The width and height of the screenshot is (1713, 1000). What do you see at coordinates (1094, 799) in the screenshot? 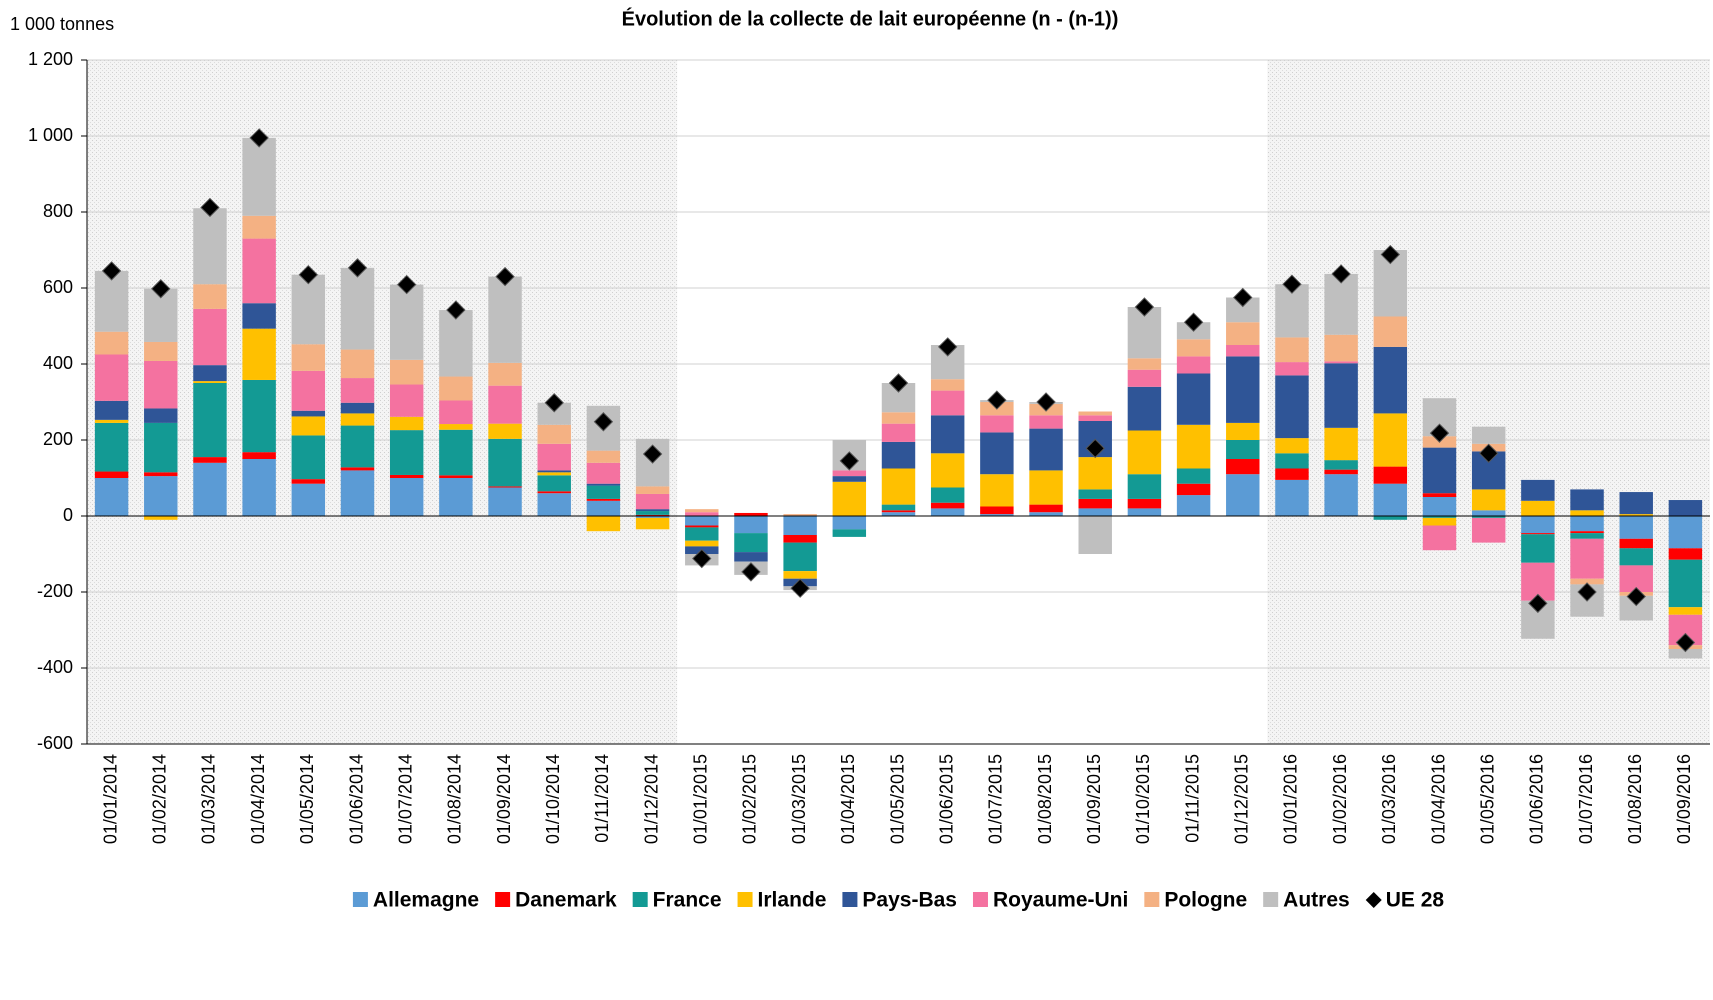
I see `x-tick-label: 01/09/2015` at bounding box center [1094, 799].